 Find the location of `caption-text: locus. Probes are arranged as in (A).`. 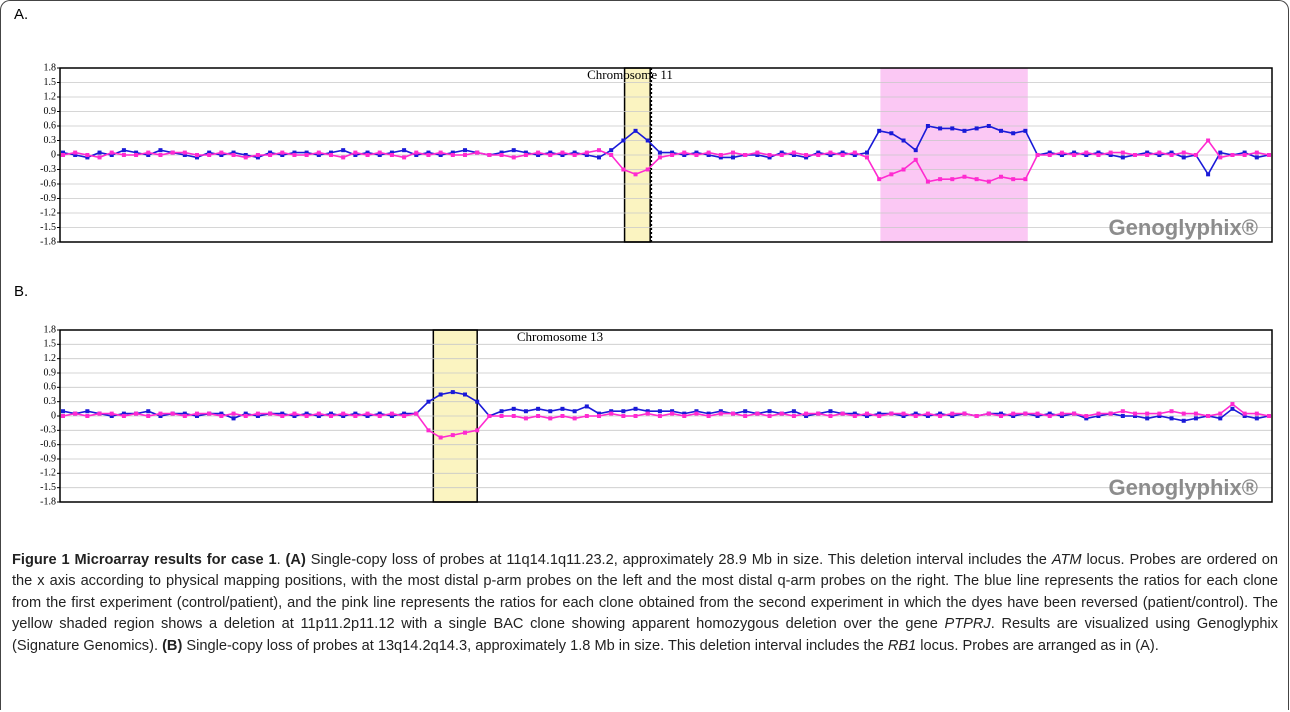

caption-text: locus. Probes are arranged as in (A). is located at coordinates (1037, 645).